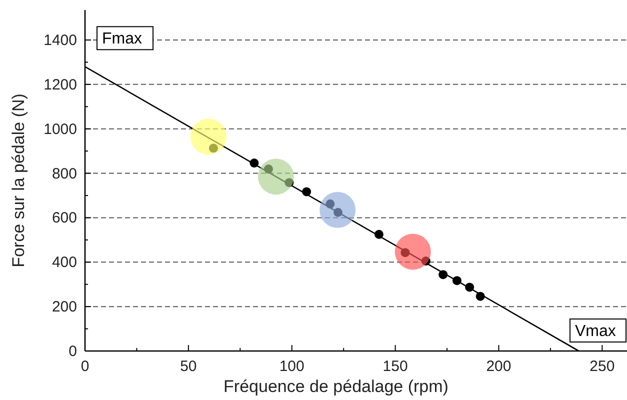 This screenshot has width=627, height=400. What do you see at coordinates (85, 366) in the screenshot?
I see `x-tick-label: 0` at bounding box center [85, 366].